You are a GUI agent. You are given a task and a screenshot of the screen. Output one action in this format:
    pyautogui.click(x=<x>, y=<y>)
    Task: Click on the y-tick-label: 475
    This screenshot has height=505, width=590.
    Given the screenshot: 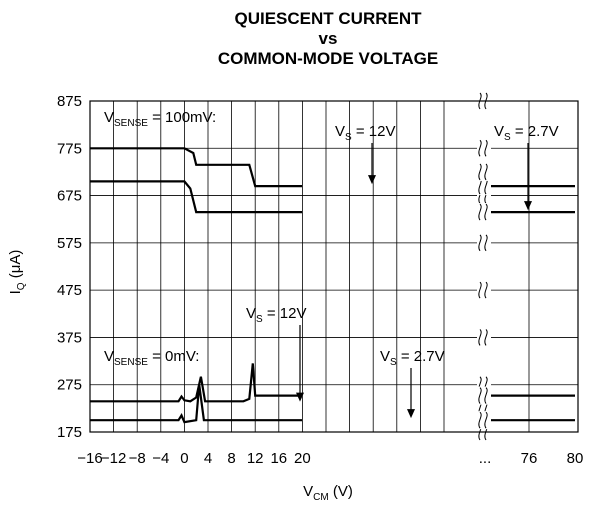 What is the action you would take?
    pyautogui.click(x=69, y=290)
    